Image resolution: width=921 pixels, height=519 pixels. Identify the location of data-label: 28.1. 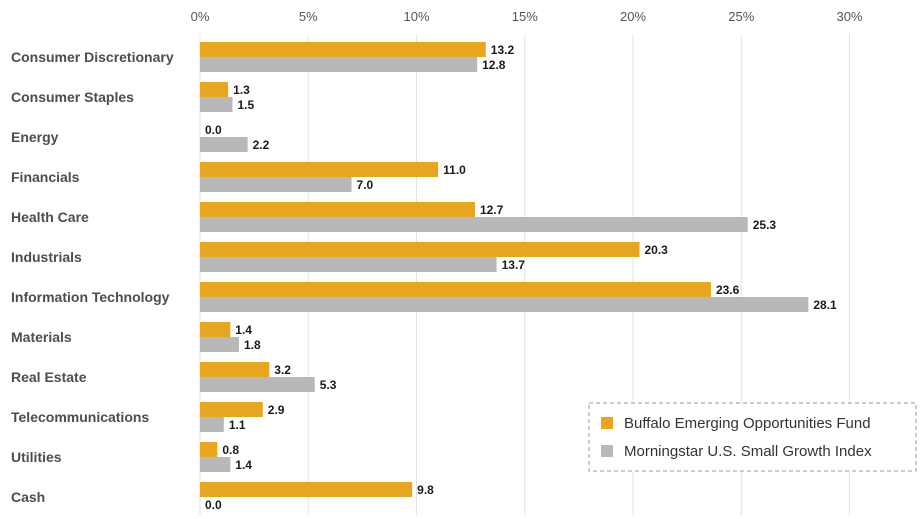
(825, 305).